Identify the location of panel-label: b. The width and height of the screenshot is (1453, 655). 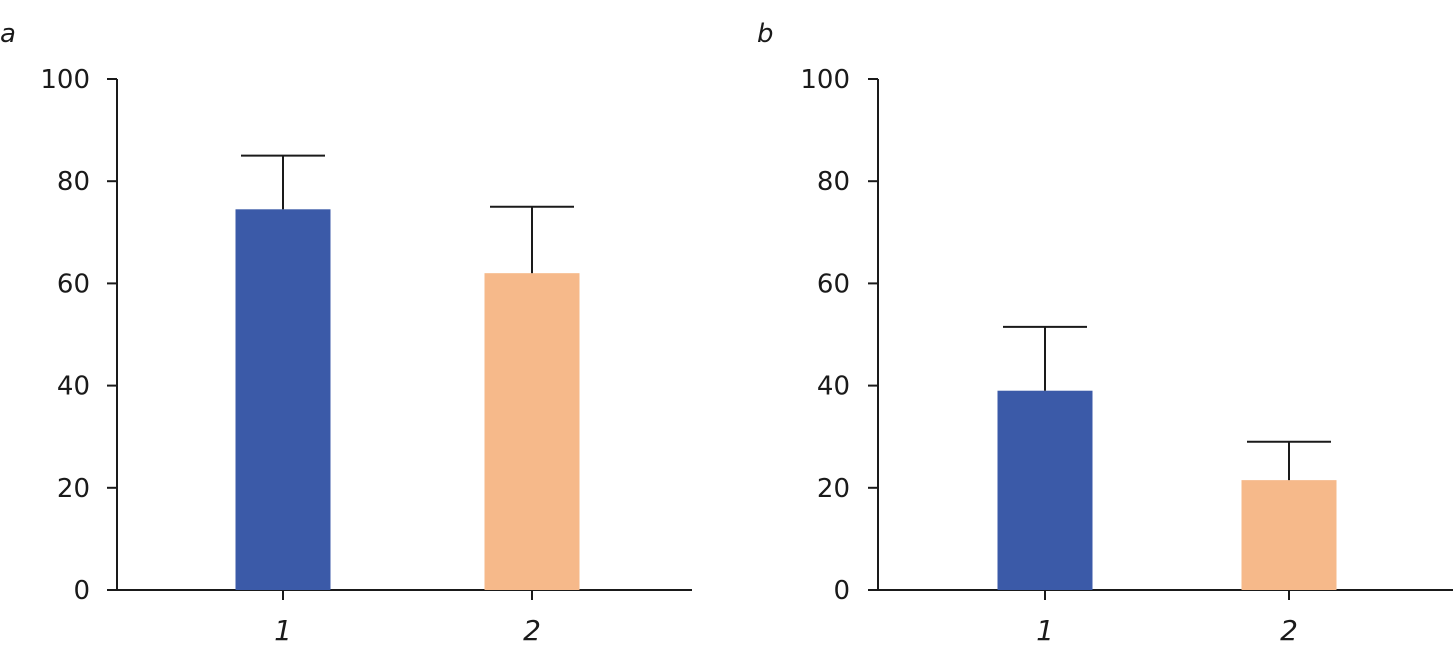
(765, 34).